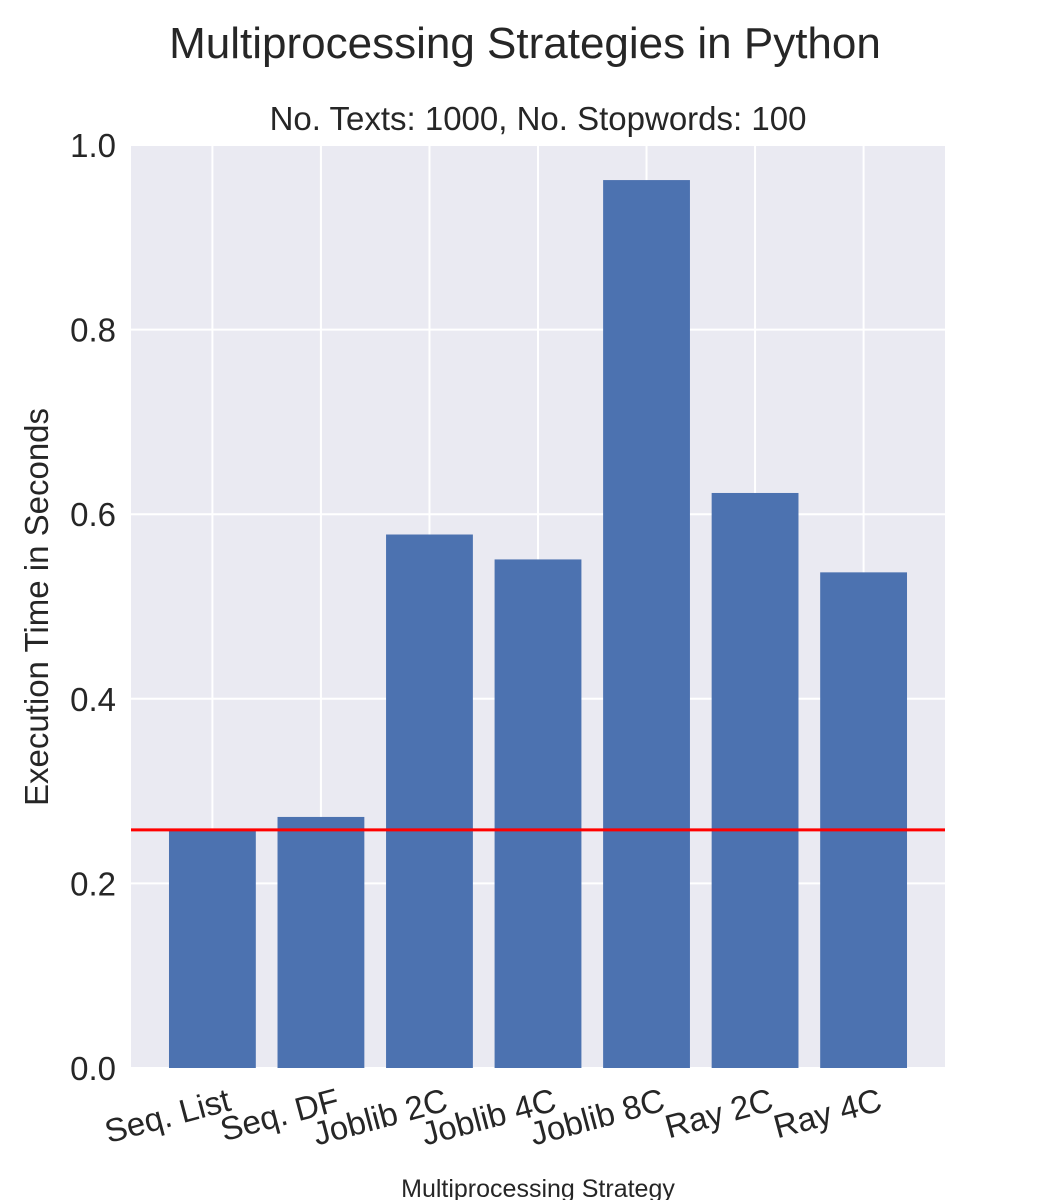 The image size is (1050, 1200). Describe the element at coordinates (538, 1187) in the screenshot. I see `x-axis-label: Multiprocessing Strategy` at that location.